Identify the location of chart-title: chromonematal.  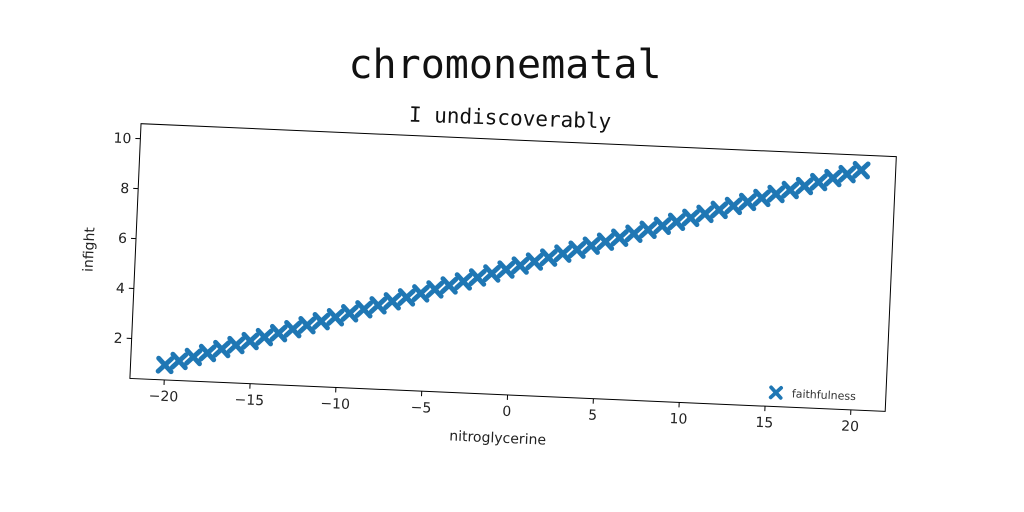
(504, 65).